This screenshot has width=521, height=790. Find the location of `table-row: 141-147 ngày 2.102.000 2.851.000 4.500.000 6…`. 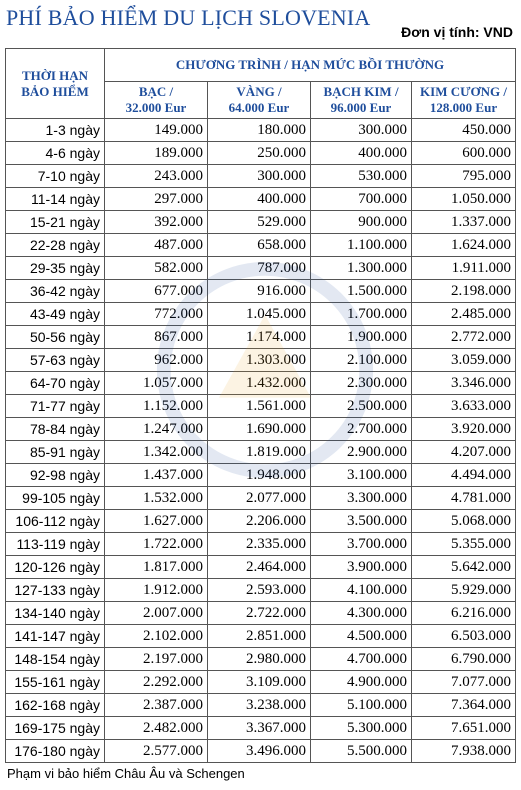

table-row: 141-147 ngày 2.102.000 2.851.000 4.500.000 6… is located at coordinates (261, 636).